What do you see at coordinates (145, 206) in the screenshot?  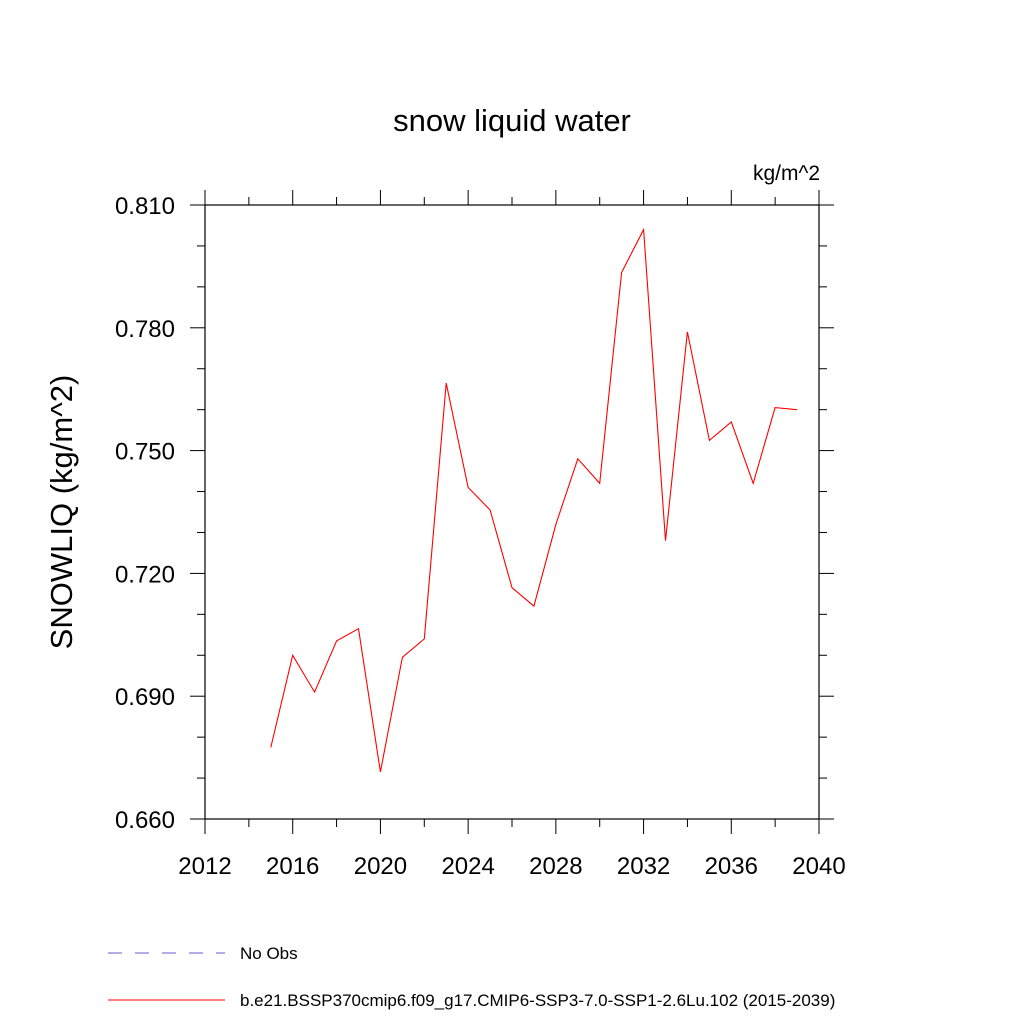 I see `y-tick-label: 0.810` at bounding box center [145, 206].